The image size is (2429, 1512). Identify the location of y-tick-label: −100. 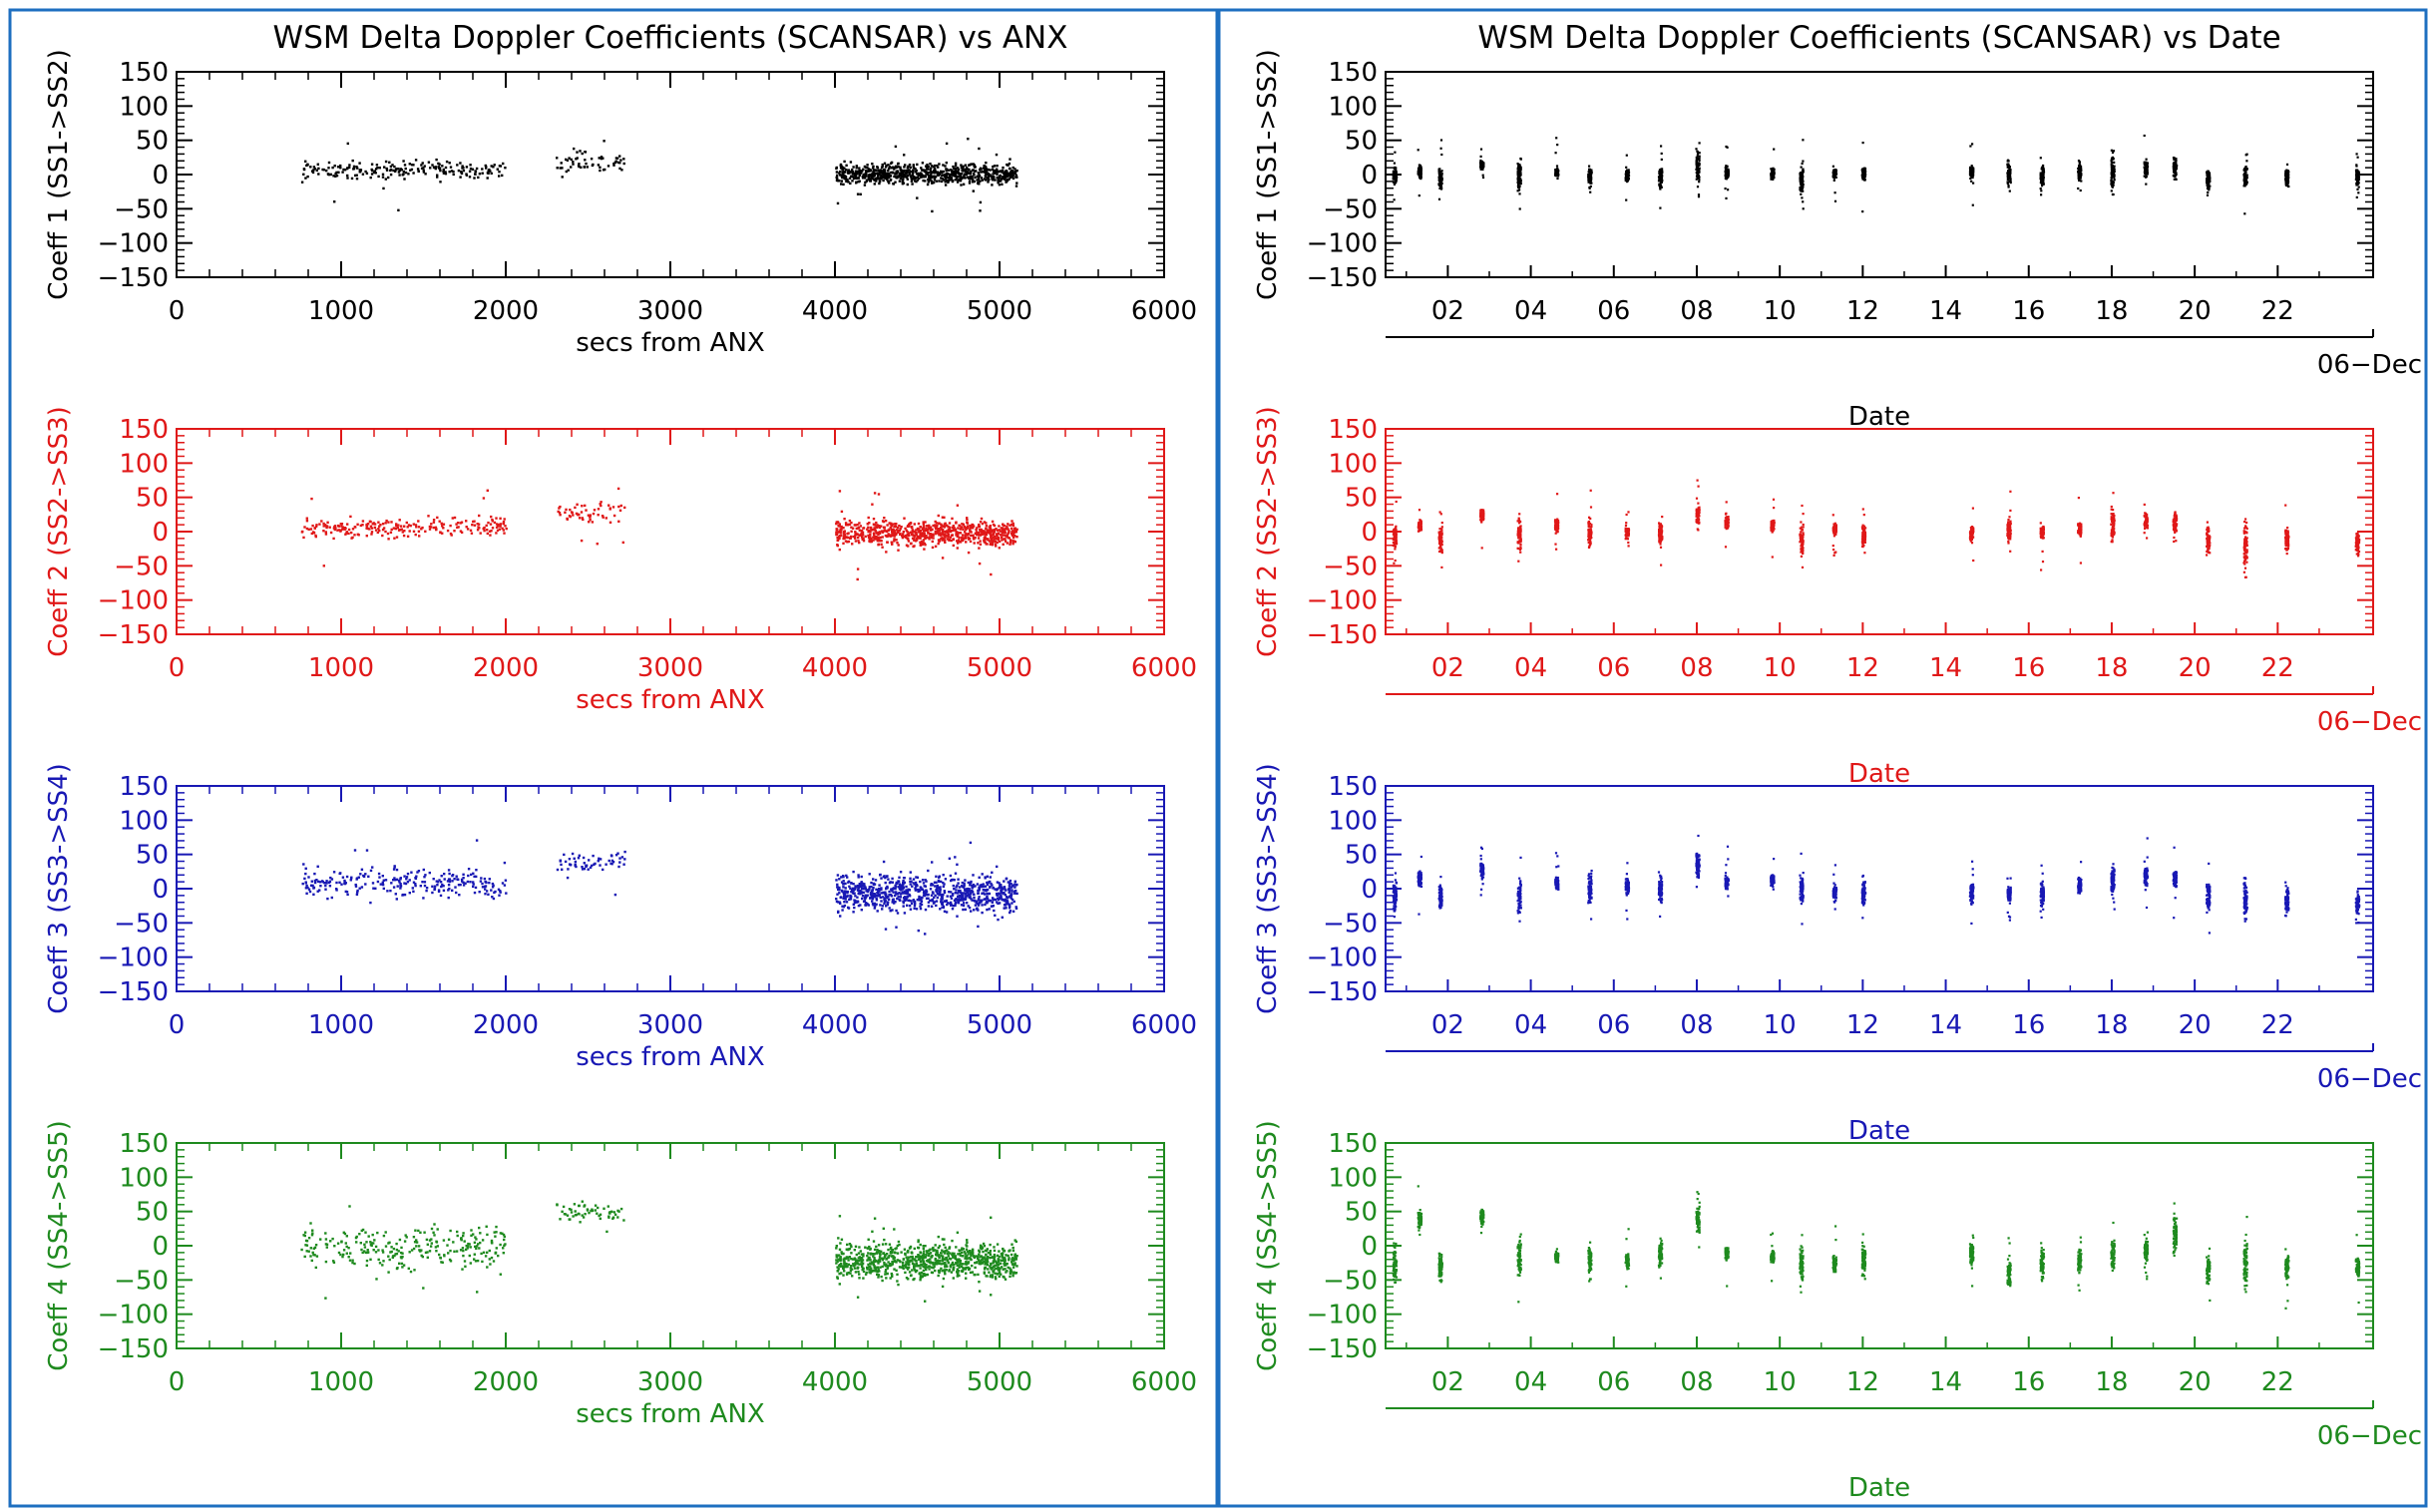
(134, 1315).